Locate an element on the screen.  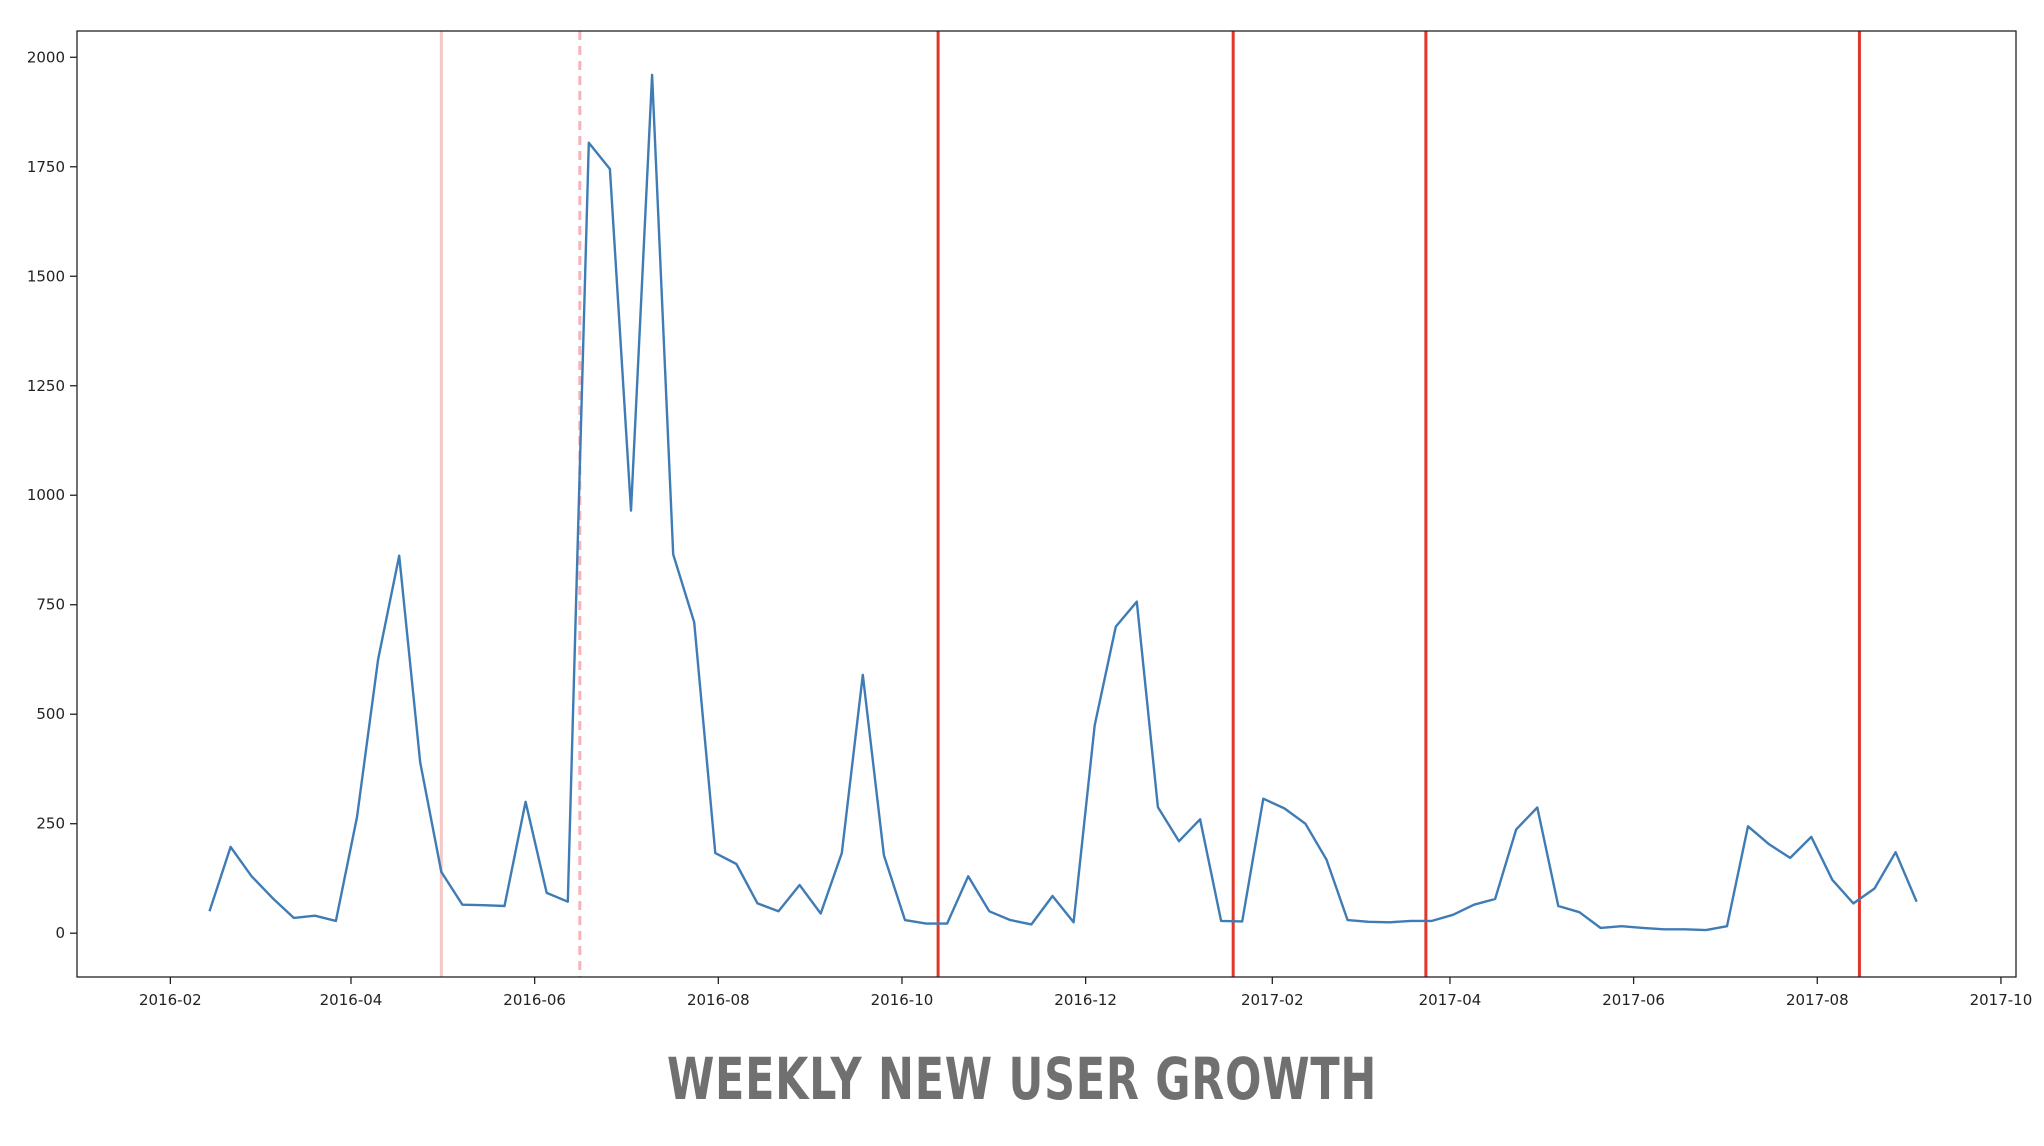
x-tick-label-8: 2017-04 is located at coordinates (1450, 1000).